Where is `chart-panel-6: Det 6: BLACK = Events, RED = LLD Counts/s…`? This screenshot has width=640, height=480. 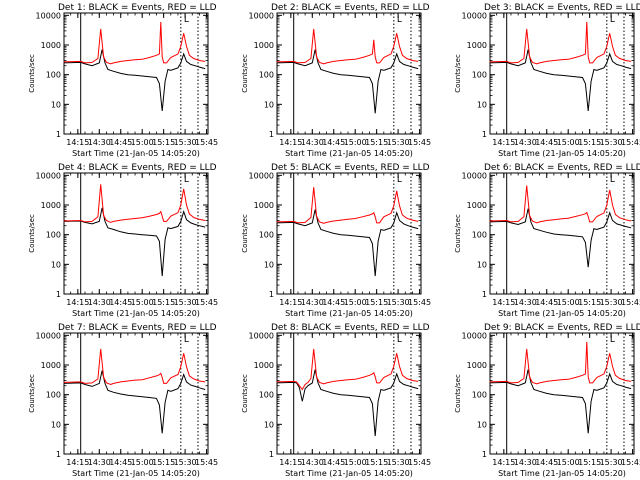
chart-panel-6: Det 6: BLACK = Events, RED = LLD Counts/s… is located at coordinates (547, 240).